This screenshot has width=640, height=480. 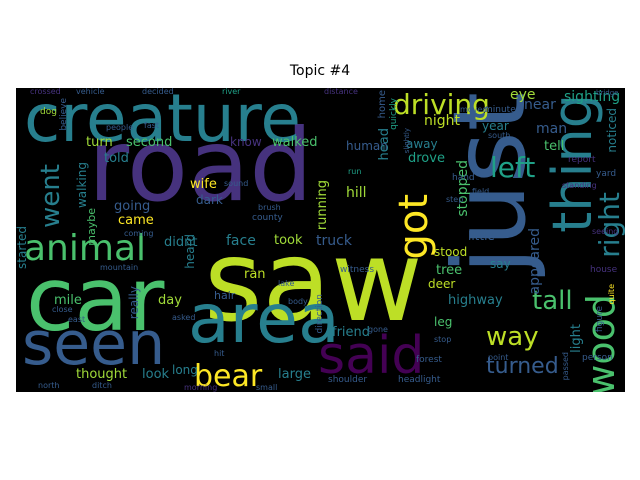 What do you see at coordinates (449, 270) in the screenshot?
I see `word-tree: tree` at bounding box center [449, 270].